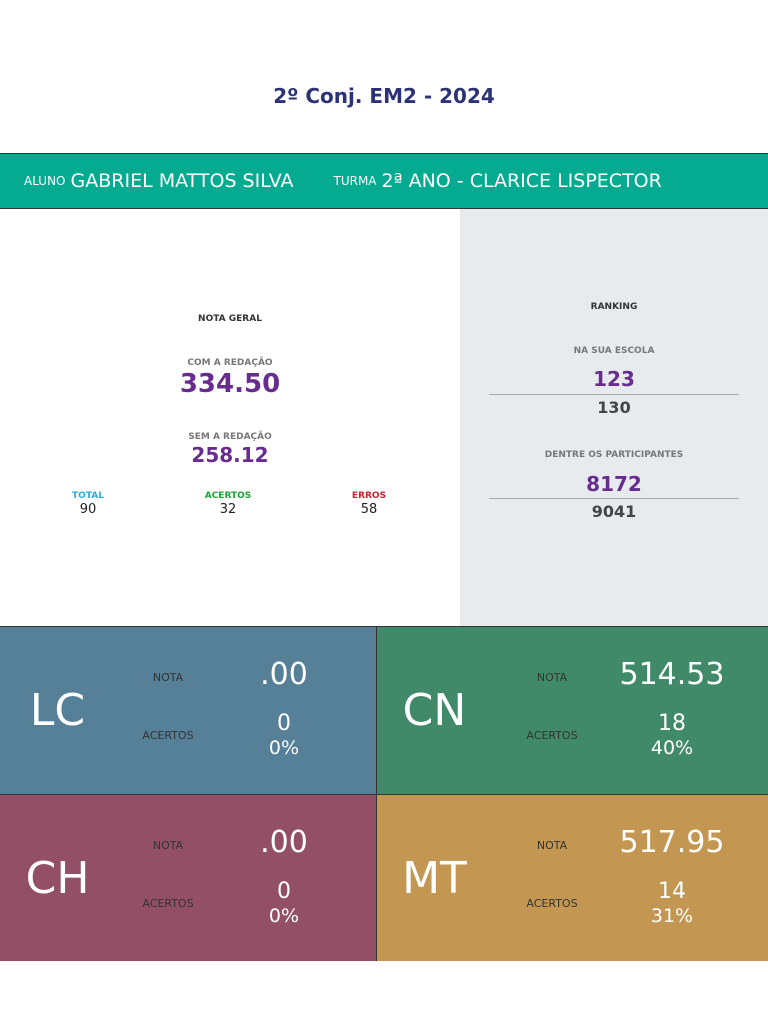 This screenshot has width=768, height=1024. I want to click on acertos-value: 32, so click(228, 509).